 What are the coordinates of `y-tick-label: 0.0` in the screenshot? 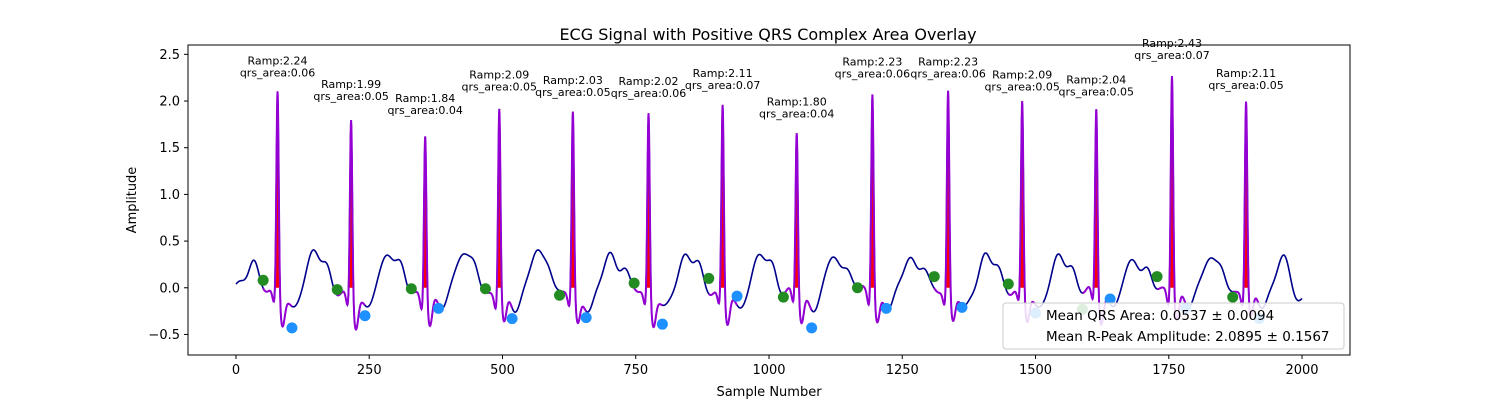 It's located at (169, 288).